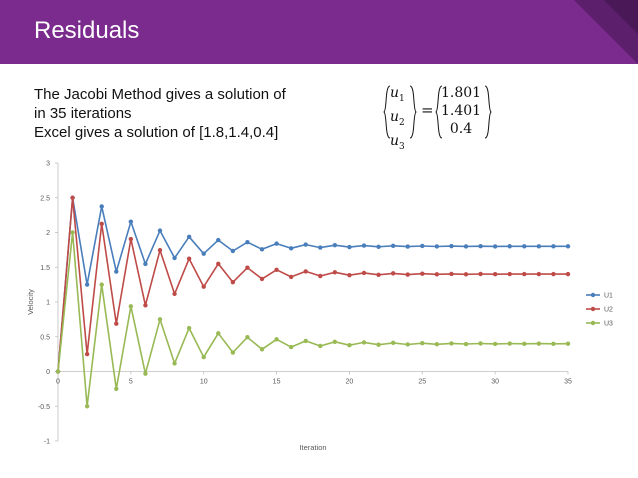 Image resolution: width=638 pixels, height=478 pixels. What do you see at coordinates (593, 309) in the screenshot?
I see `legend-marker-u2` at bounding box center [593, 309].